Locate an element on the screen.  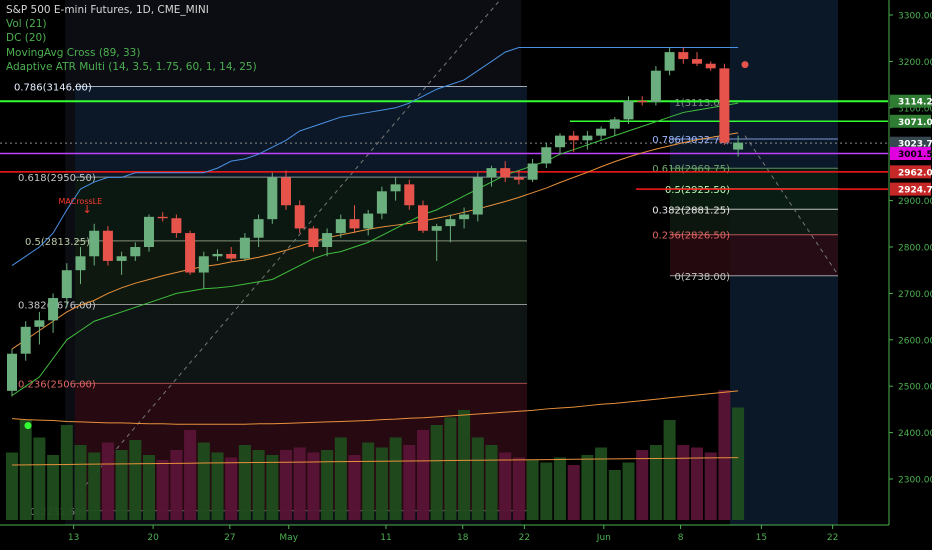
time-tick-label: 8 is located at coordinates (681, 538).